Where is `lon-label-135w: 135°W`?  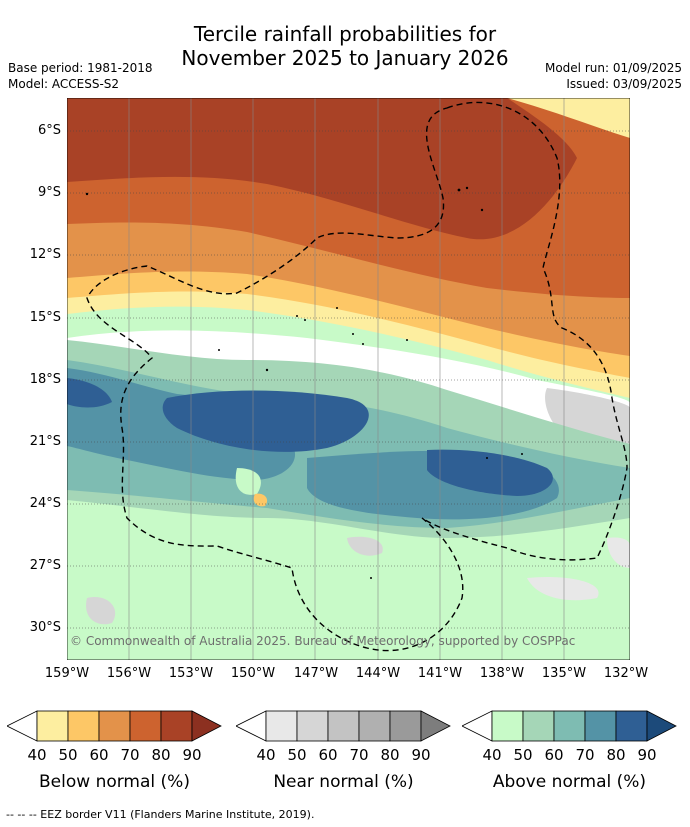
lon-label-135w: 135°W is located at coordinates (564, 673).